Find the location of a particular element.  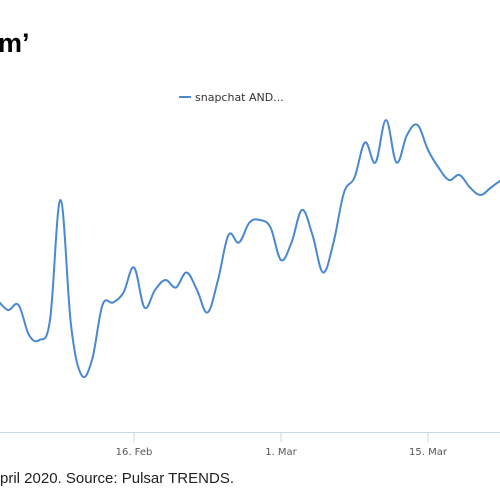

x-axis-ticks: 16. Feb 1. Mar 15. Mar is located at coordinates (282, 445).